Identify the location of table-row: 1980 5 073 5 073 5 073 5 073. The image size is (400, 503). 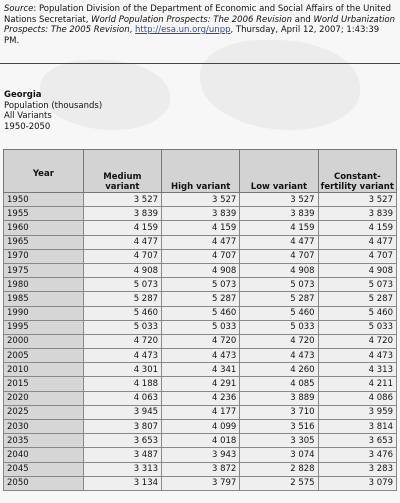
(200, 285).